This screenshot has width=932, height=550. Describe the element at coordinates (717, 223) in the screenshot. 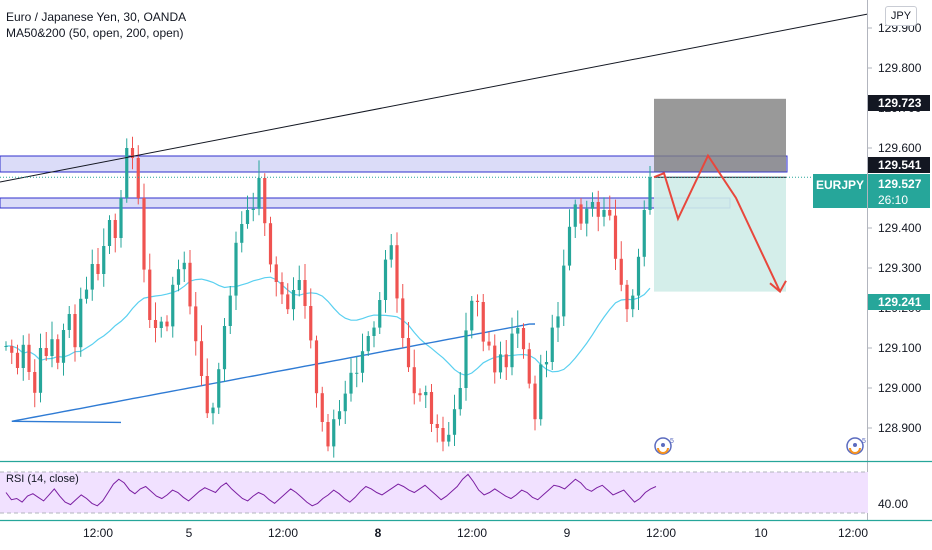

I see `projection-path` at that location.